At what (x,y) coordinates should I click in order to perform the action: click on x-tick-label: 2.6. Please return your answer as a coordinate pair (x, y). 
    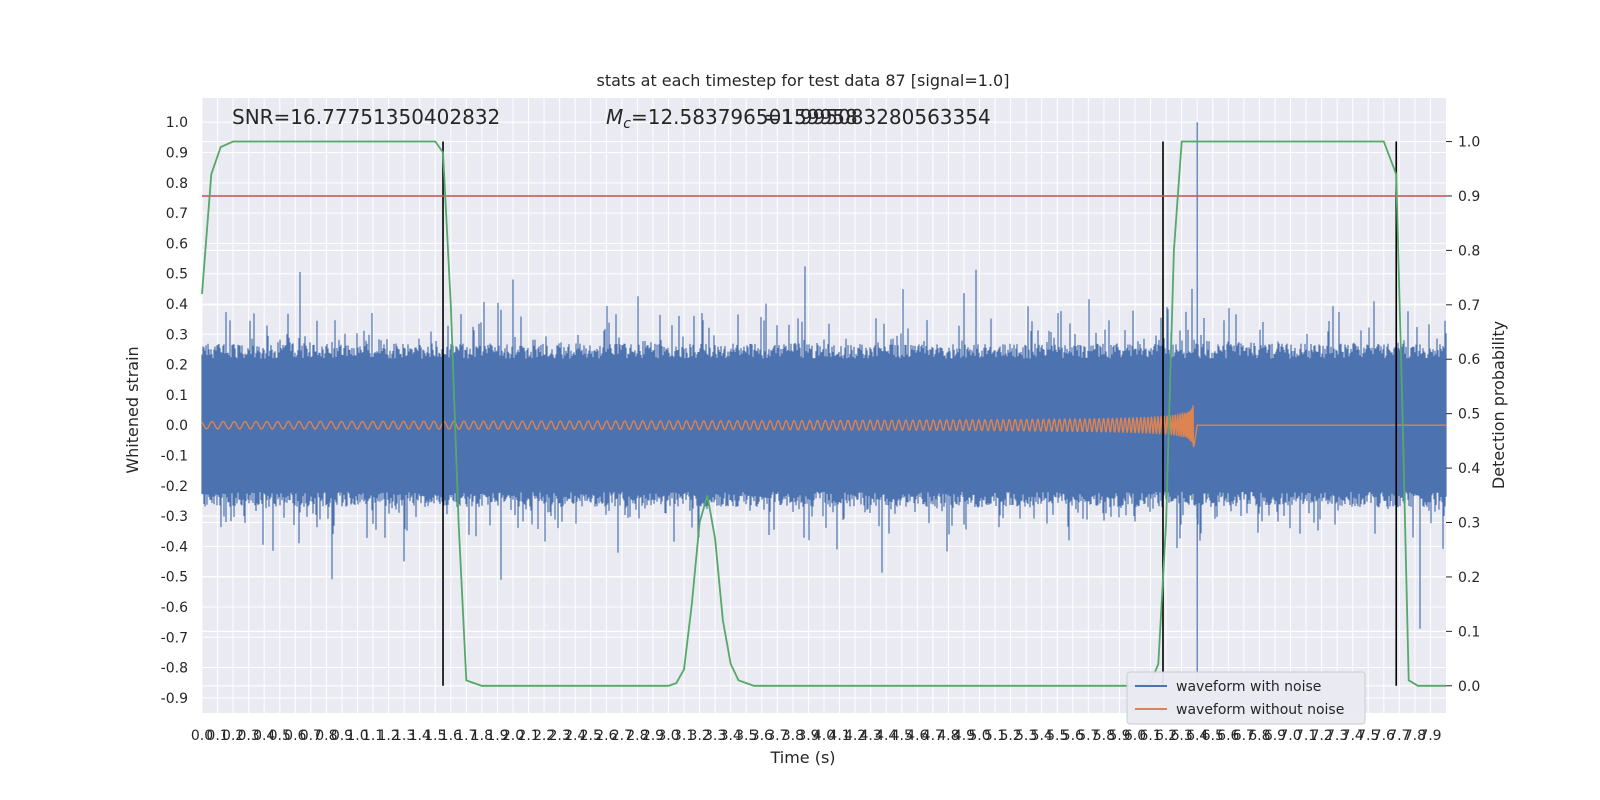
    Looking at the image, I should click on (606, 736).